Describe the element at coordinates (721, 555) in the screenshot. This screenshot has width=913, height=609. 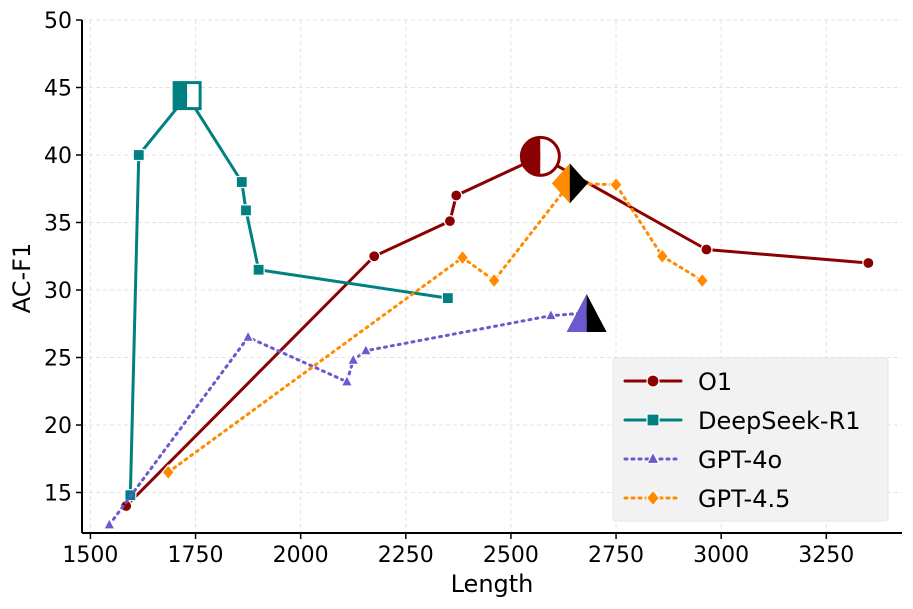
I see `x-tick-label: 3000` at that location.